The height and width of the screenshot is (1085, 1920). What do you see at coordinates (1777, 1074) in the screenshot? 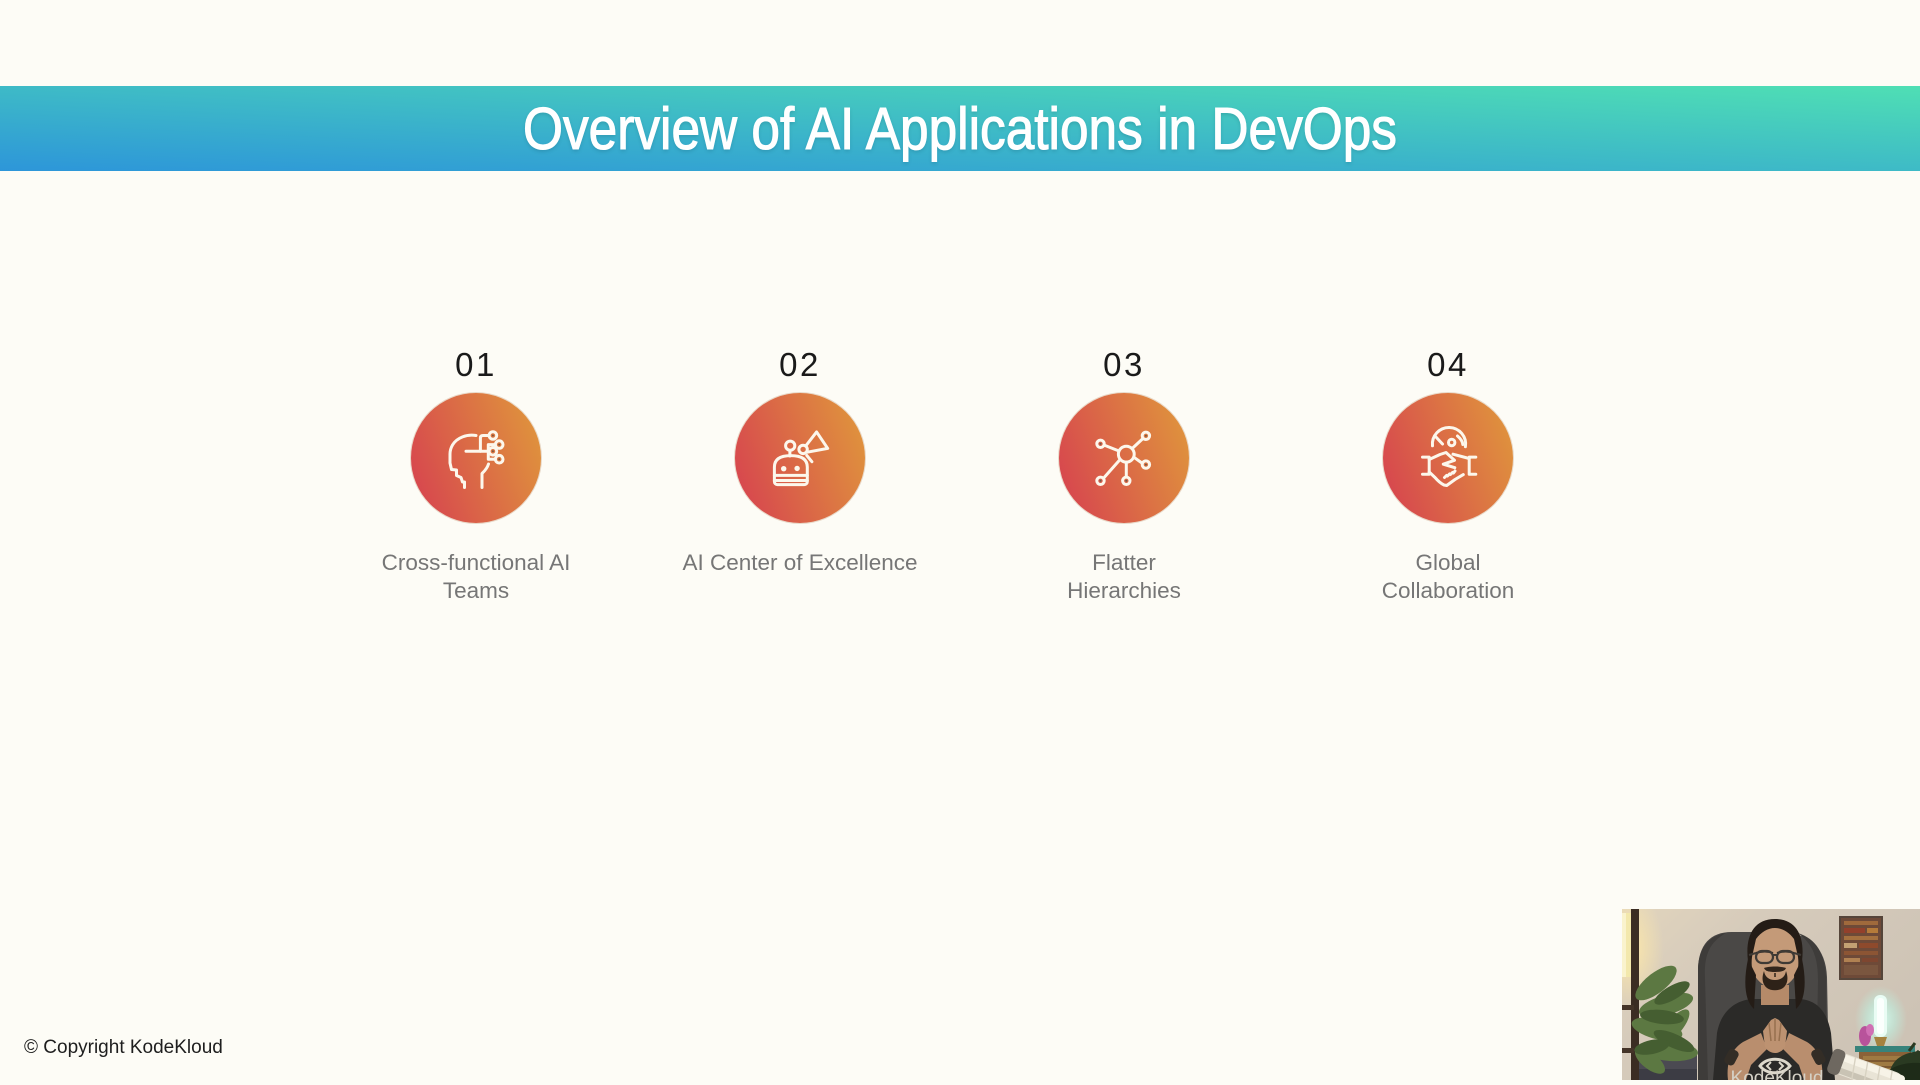
I see `svg-text: KodeKloud` at bounding box center [1777, 1074].